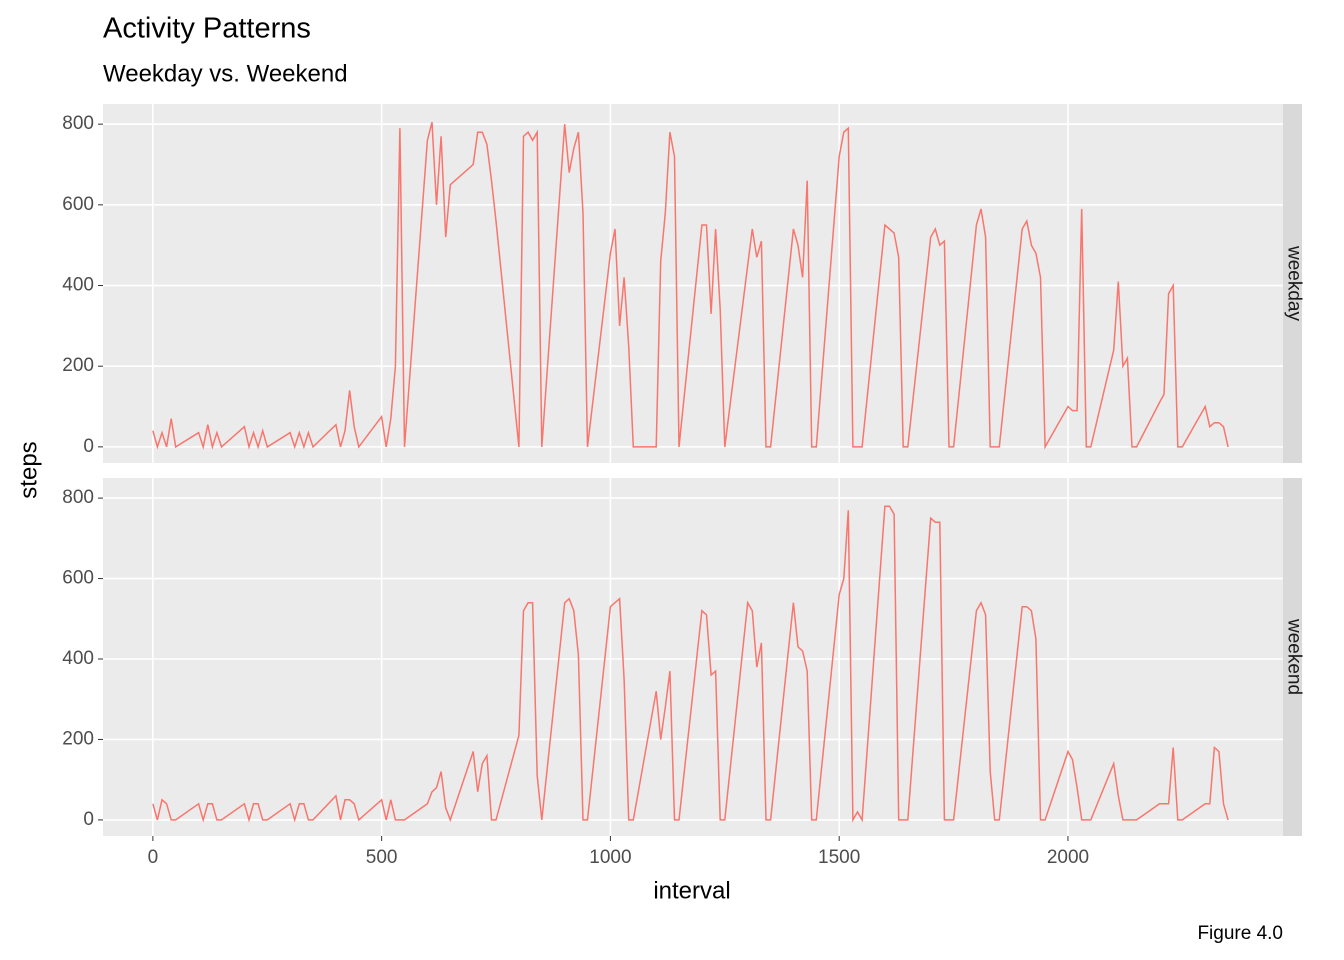 The image size is (1344, 960). Describe the element at coordinates (1240, 933) in the screenshot. I see `caption: Figure 4.0` at that location.